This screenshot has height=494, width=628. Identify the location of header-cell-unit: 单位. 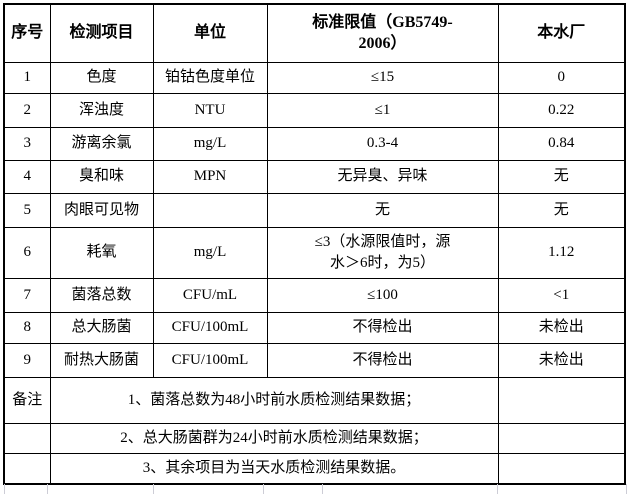
(210, 33).